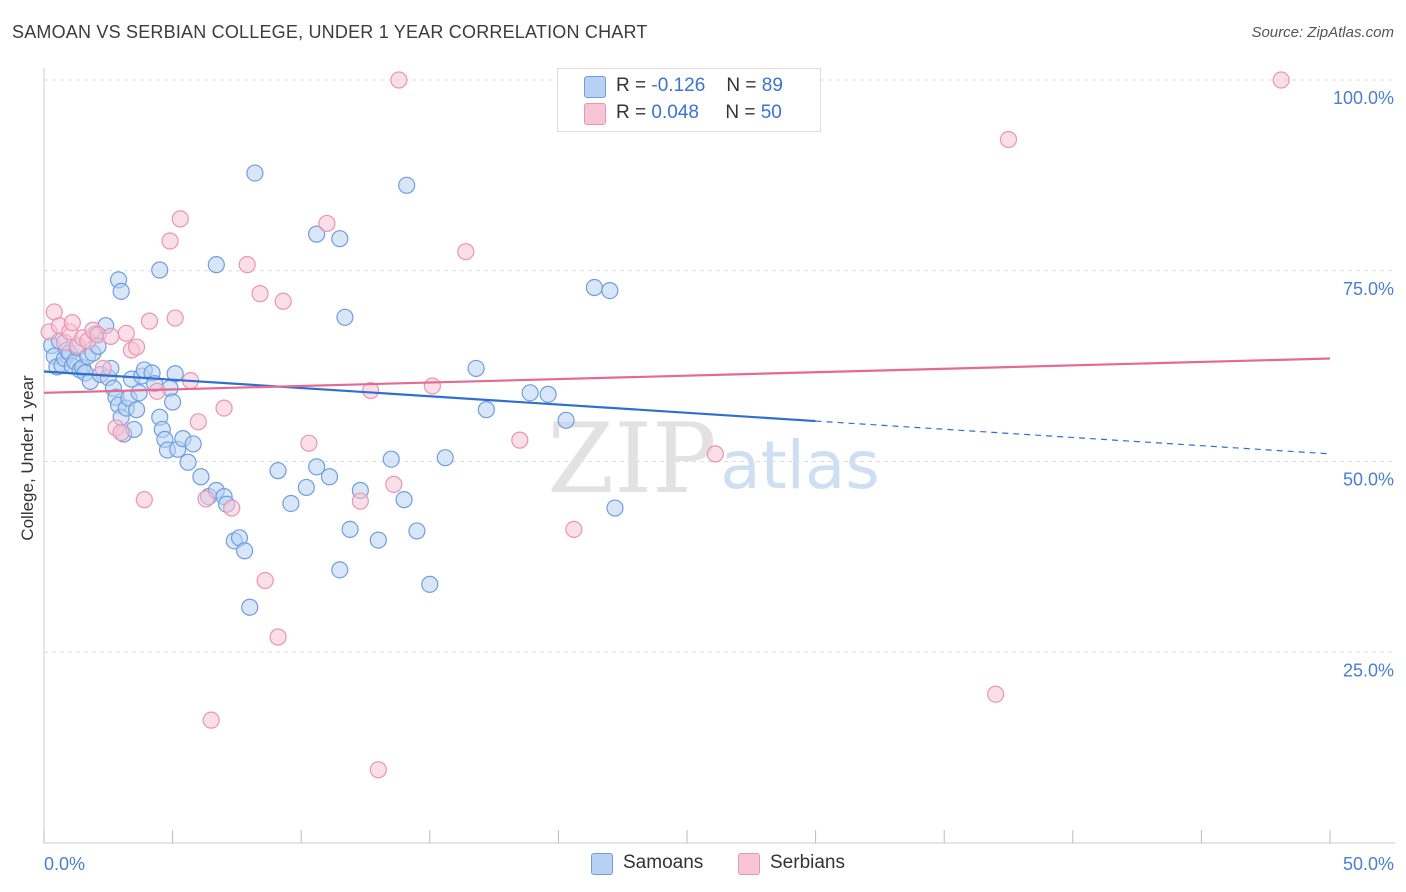  I want to click on n-value: 89, so click(772, 85).